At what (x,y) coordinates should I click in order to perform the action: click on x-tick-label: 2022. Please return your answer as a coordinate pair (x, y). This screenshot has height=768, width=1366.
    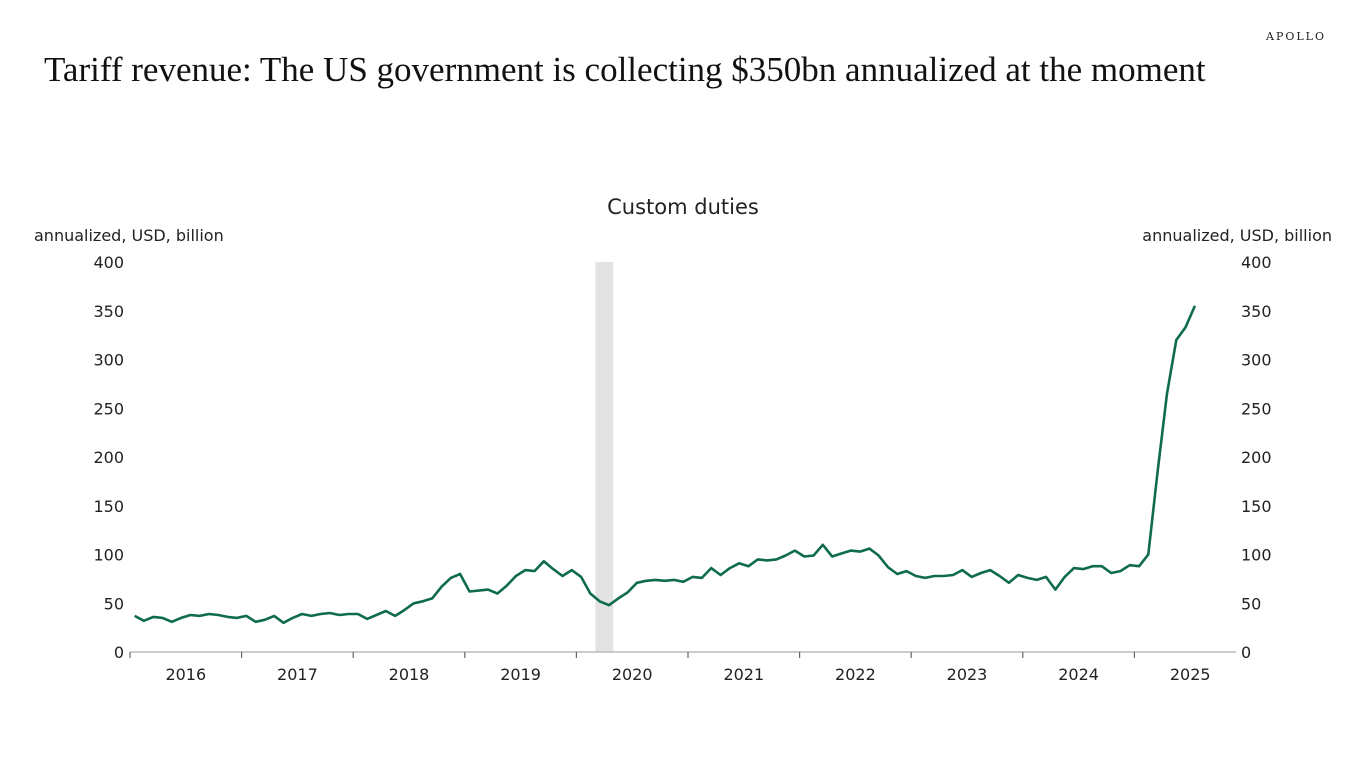
    Looking at the image, I should click on (855, 674).